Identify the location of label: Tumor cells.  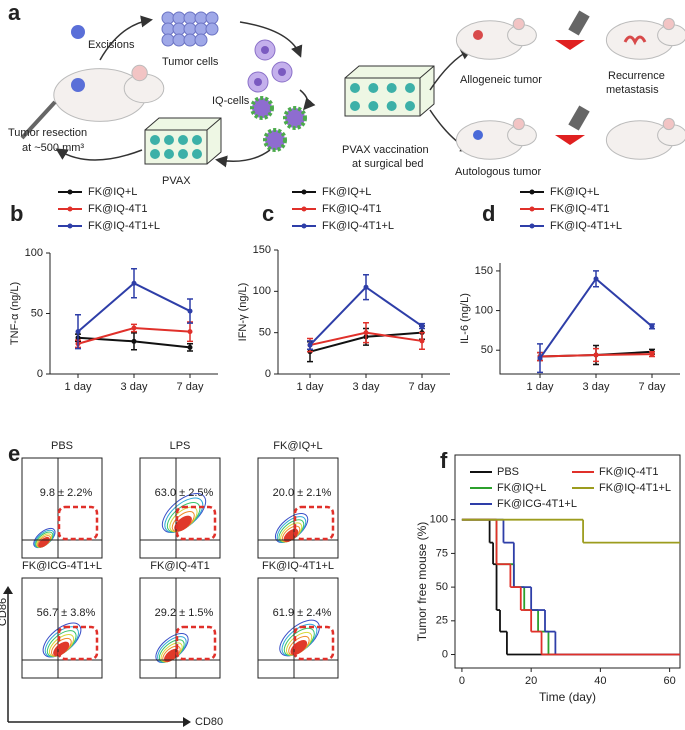
(190, 62).